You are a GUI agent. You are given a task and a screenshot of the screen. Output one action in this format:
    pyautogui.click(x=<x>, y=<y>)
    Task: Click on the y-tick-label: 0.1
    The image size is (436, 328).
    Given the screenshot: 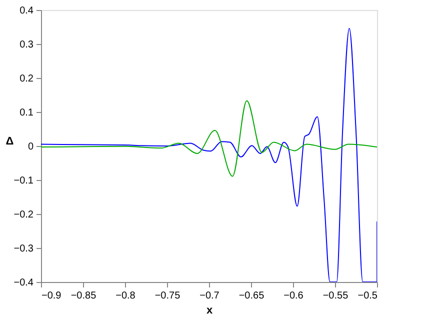 What is the action you would take?
    pyautogui.click(x=27, y=113)
    